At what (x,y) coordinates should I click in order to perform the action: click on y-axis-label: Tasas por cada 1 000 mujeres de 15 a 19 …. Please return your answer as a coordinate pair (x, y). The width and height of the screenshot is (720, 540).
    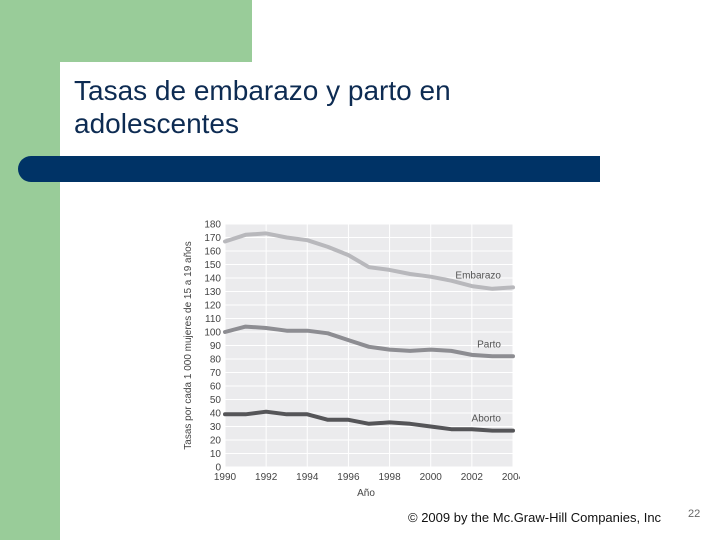
    Looking at the image, I should click on (188, 345).